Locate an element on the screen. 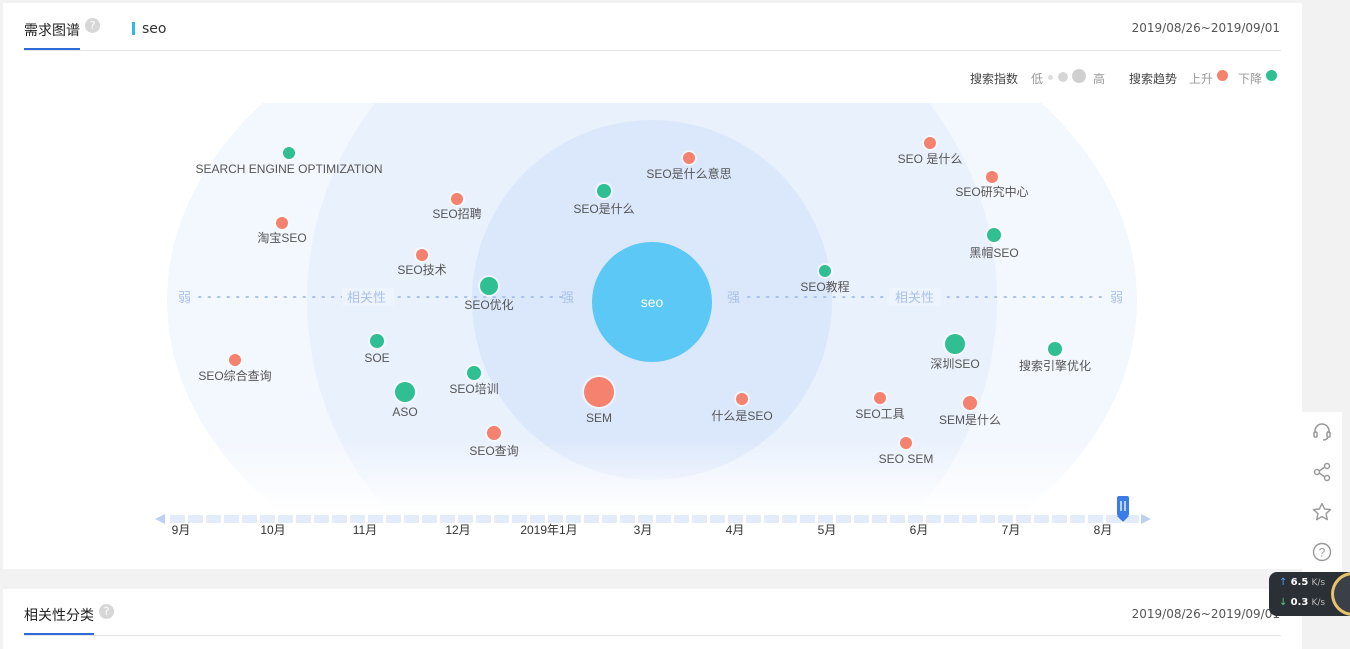  timeline-month-label: 5月 is located at coordinates (827, 530).